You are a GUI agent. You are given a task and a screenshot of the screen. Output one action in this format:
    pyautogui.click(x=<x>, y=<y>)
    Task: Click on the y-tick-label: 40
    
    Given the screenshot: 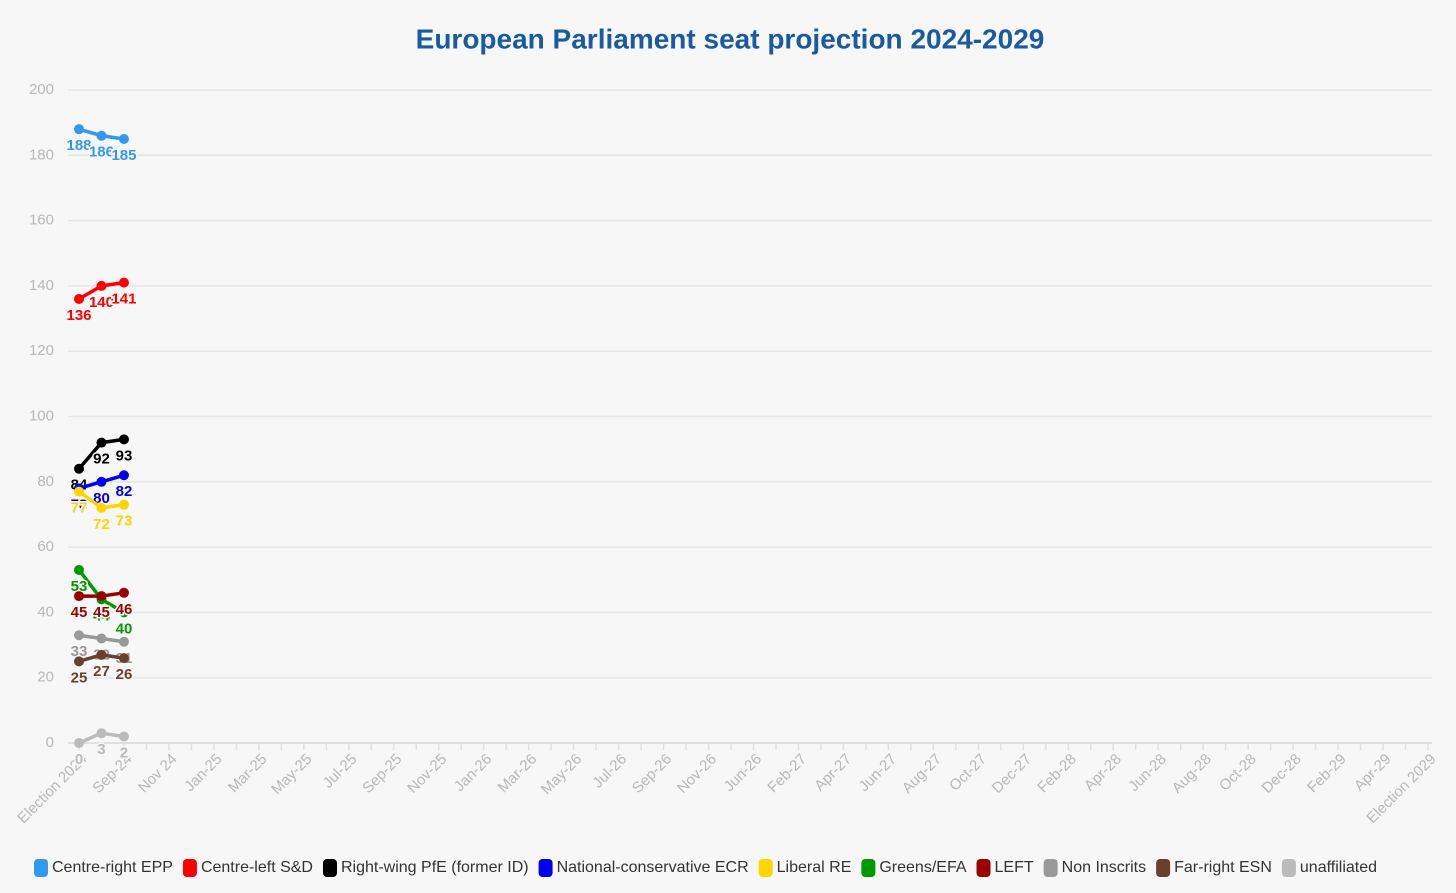 What is the action you would take?
    pyautogui.click(x=45, y=611)
    